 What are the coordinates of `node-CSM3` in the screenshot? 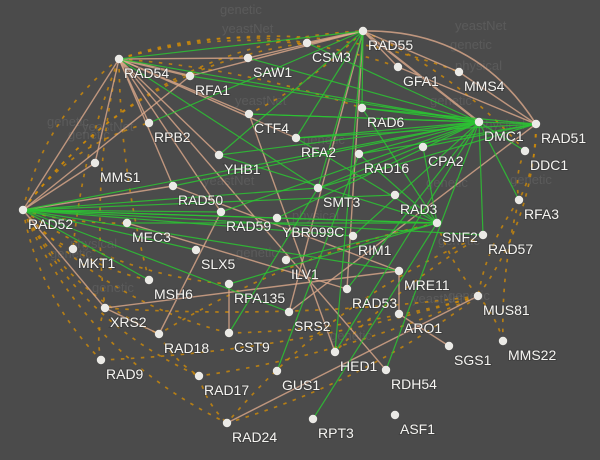 It's located at (307, 43).